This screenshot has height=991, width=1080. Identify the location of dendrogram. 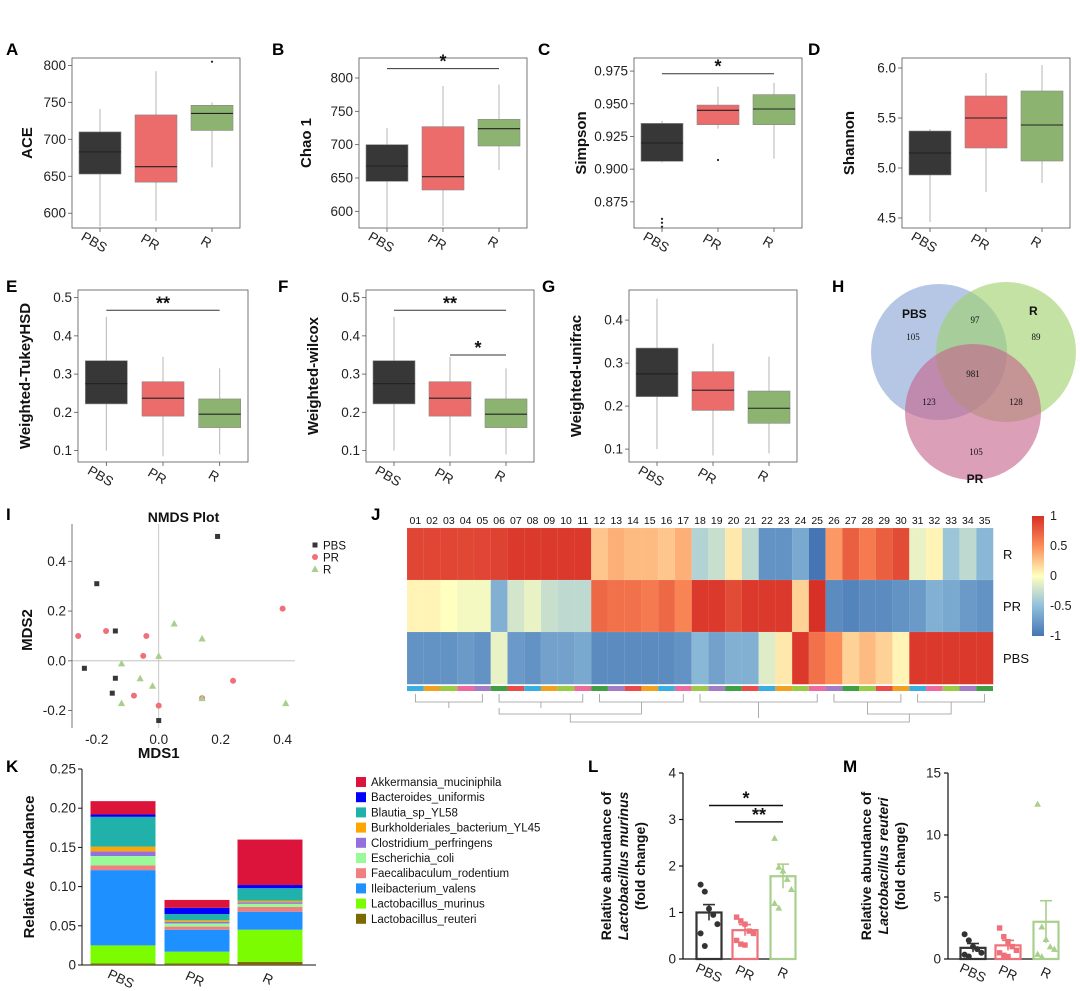
(700, 708).